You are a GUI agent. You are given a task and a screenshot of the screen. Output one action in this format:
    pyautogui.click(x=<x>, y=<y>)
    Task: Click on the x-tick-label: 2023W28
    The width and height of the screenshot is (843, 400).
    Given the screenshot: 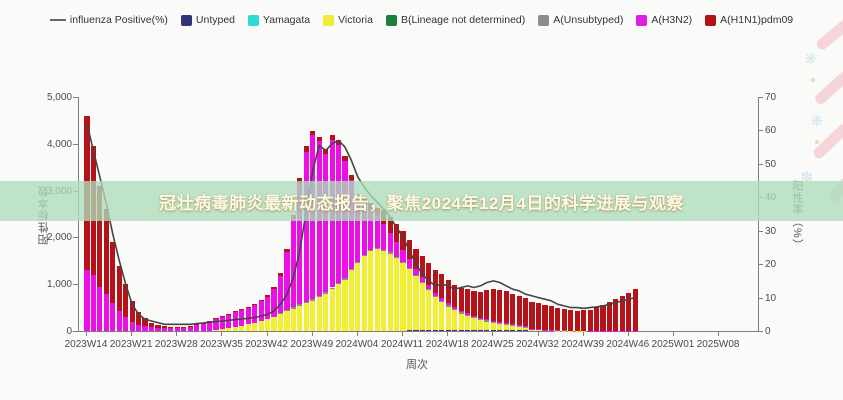 What is the action you would take?
    pyautogui.click(x=176, y=344)
    